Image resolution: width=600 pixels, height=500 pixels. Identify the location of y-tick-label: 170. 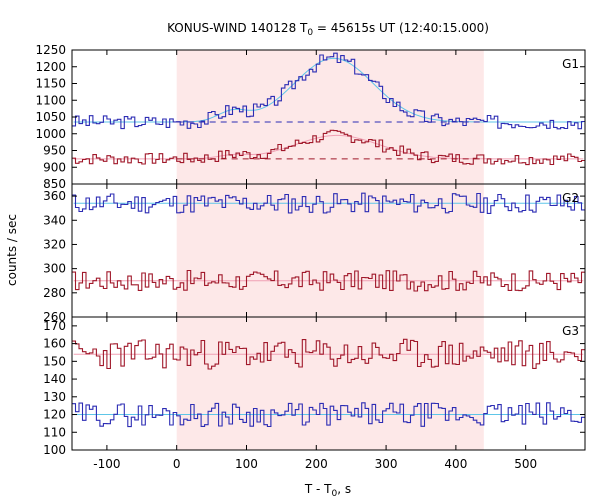
(54, 326).